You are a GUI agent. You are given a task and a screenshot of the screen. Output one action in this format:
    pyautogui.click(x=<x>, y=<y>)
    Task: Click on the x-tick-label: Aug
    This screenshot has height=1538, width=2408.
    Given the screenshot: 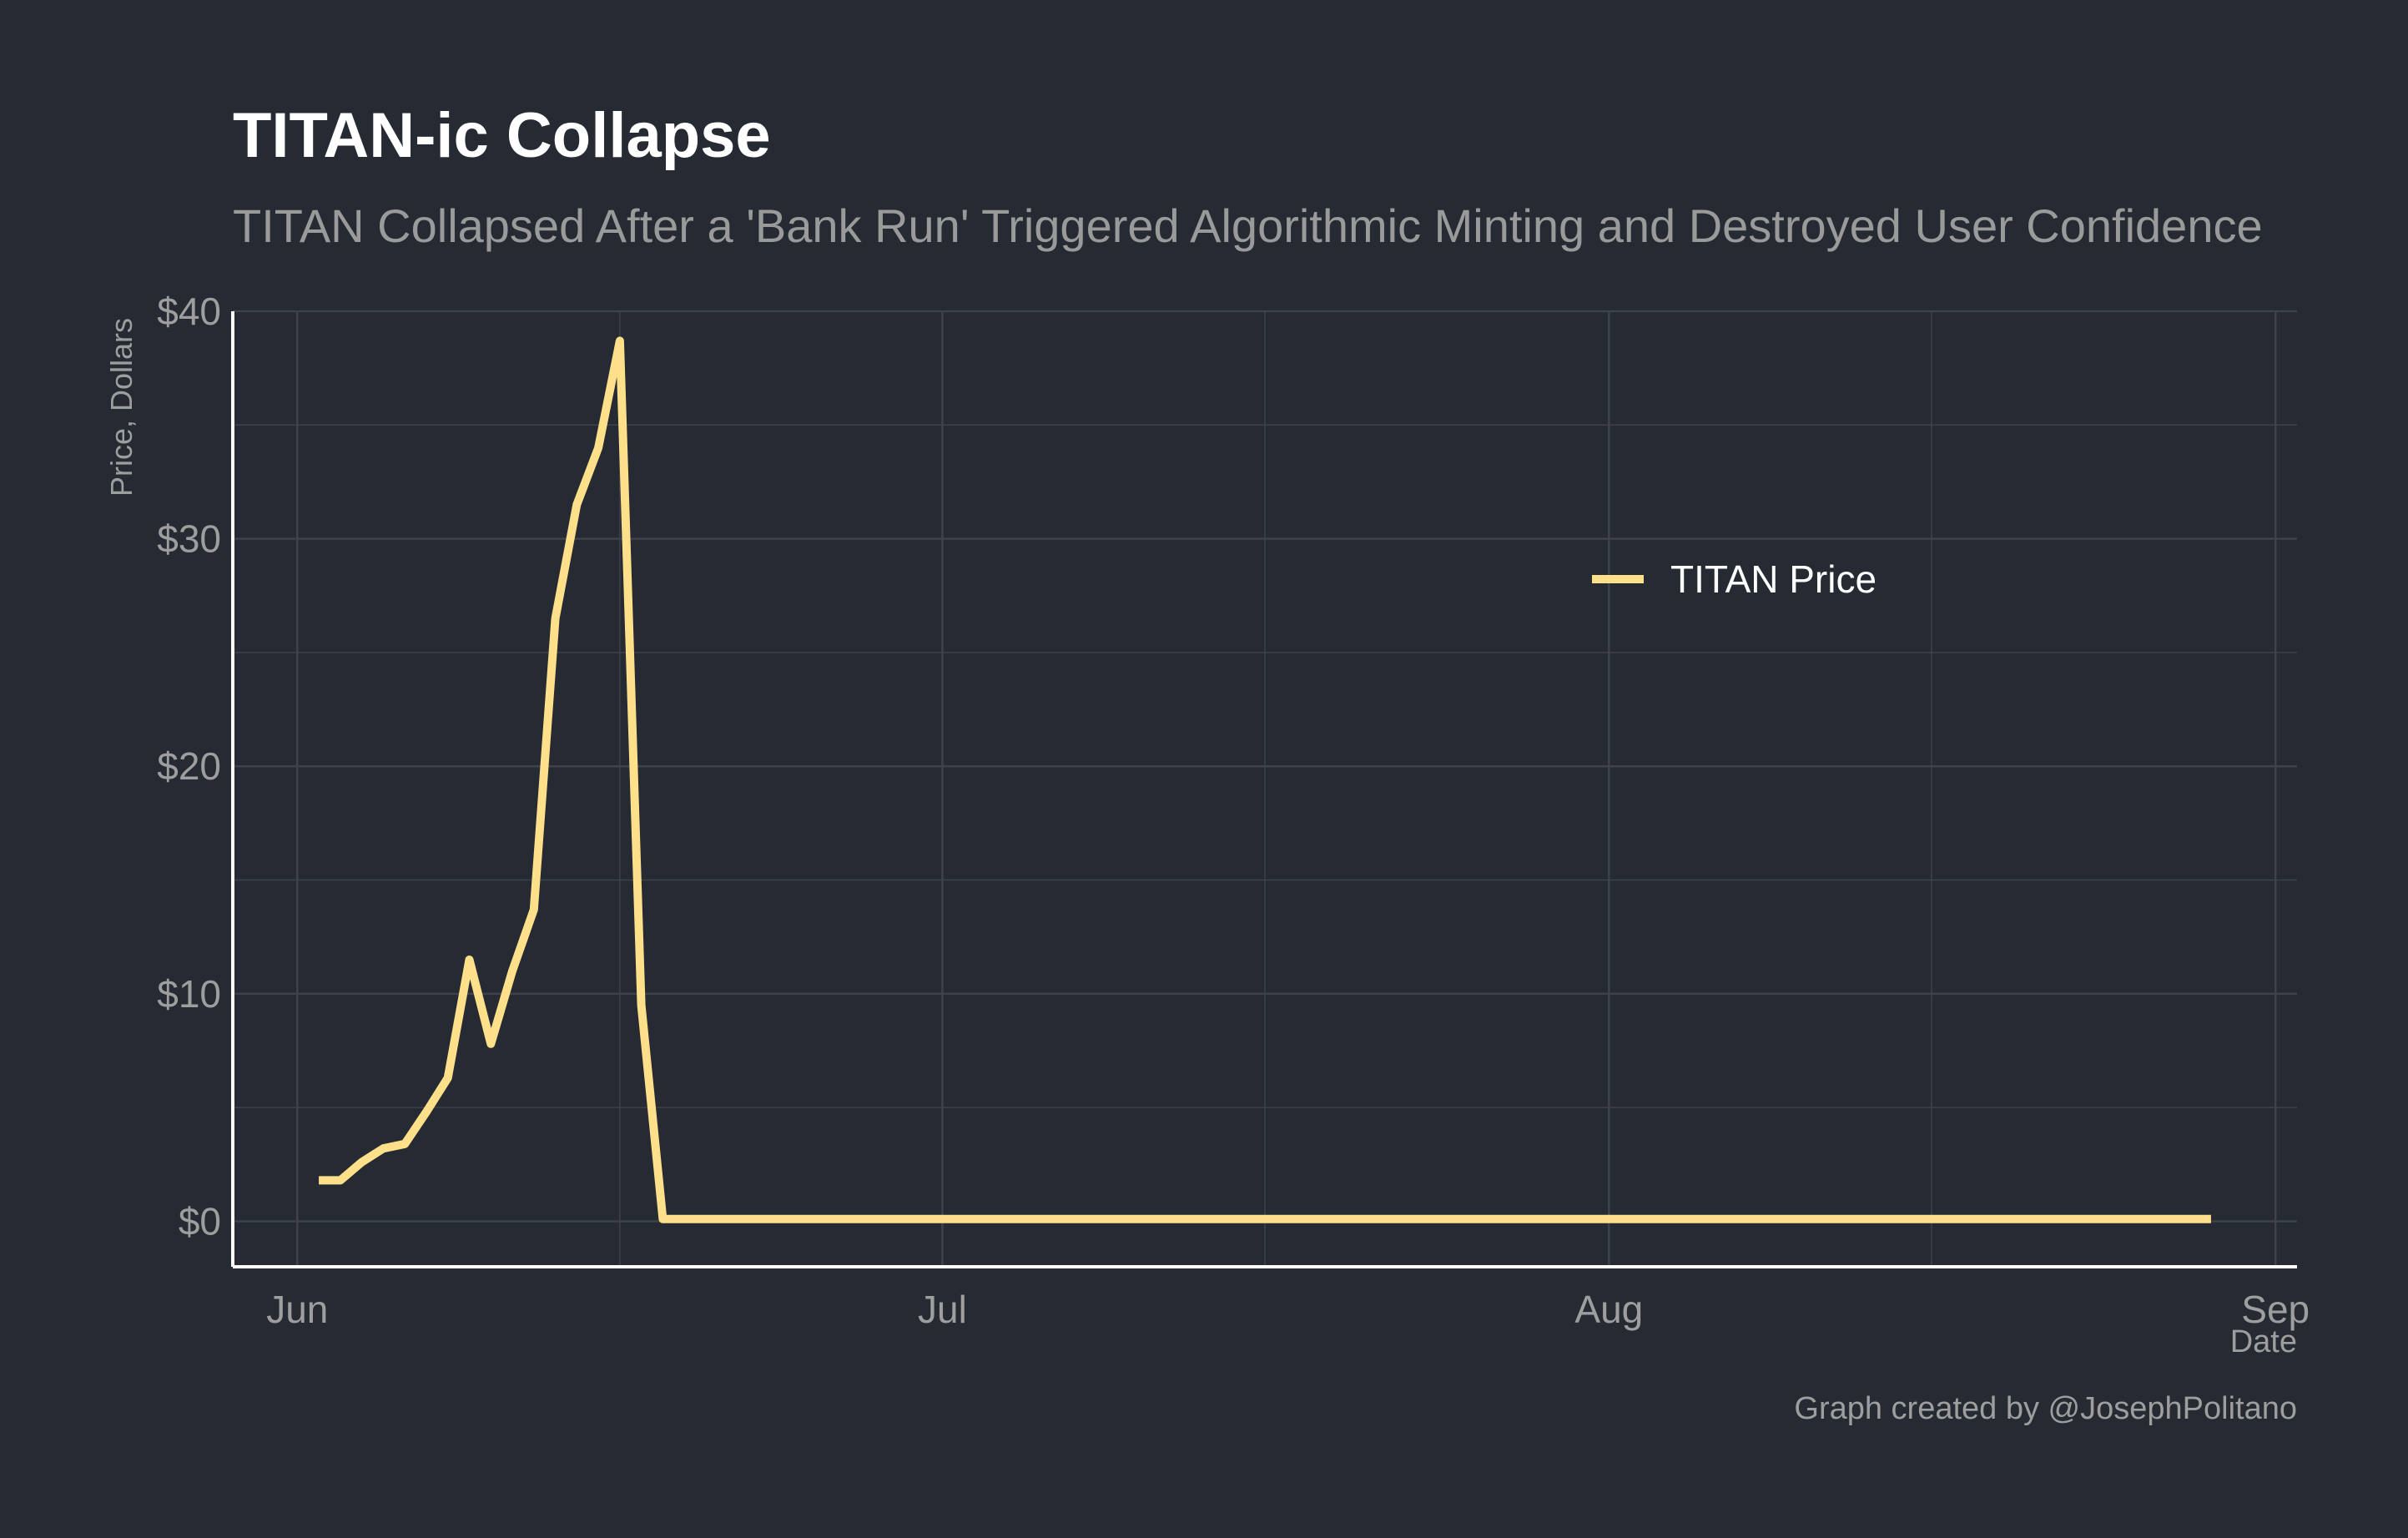 What is the action you would take?
    pyautogui.click(x=1608, y=1309)
    